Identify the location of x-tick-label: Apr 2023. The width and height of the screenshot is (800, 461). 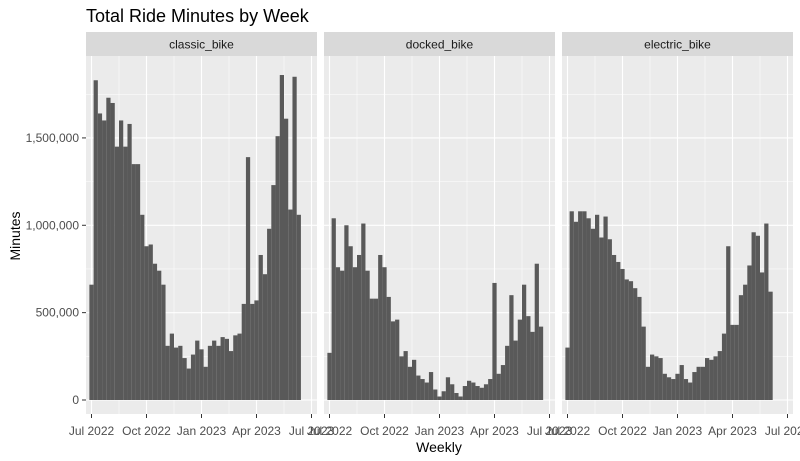
(494, 431).